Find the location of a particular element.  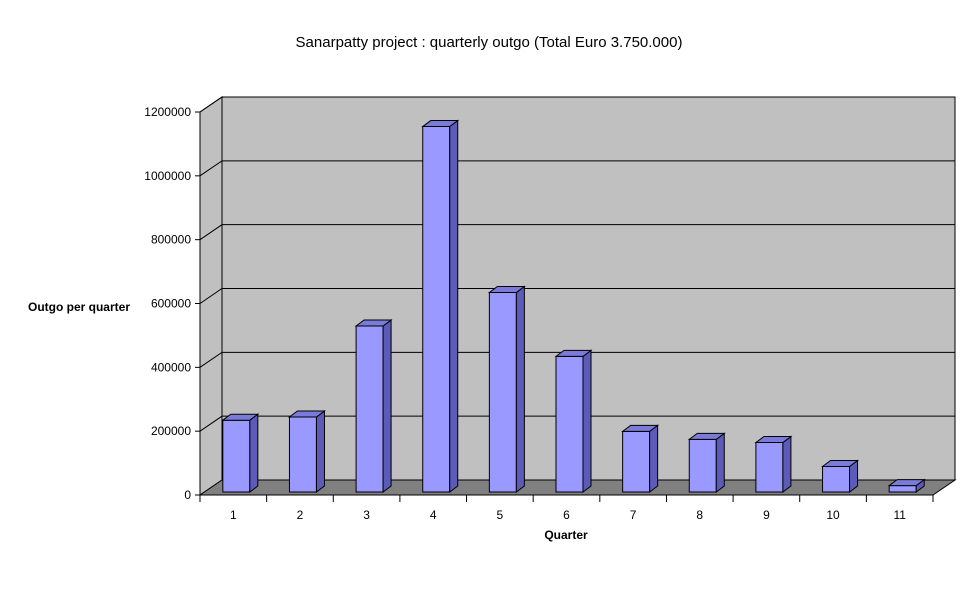

y-tick-label: 1000000 is located at coordinates (167, 176).